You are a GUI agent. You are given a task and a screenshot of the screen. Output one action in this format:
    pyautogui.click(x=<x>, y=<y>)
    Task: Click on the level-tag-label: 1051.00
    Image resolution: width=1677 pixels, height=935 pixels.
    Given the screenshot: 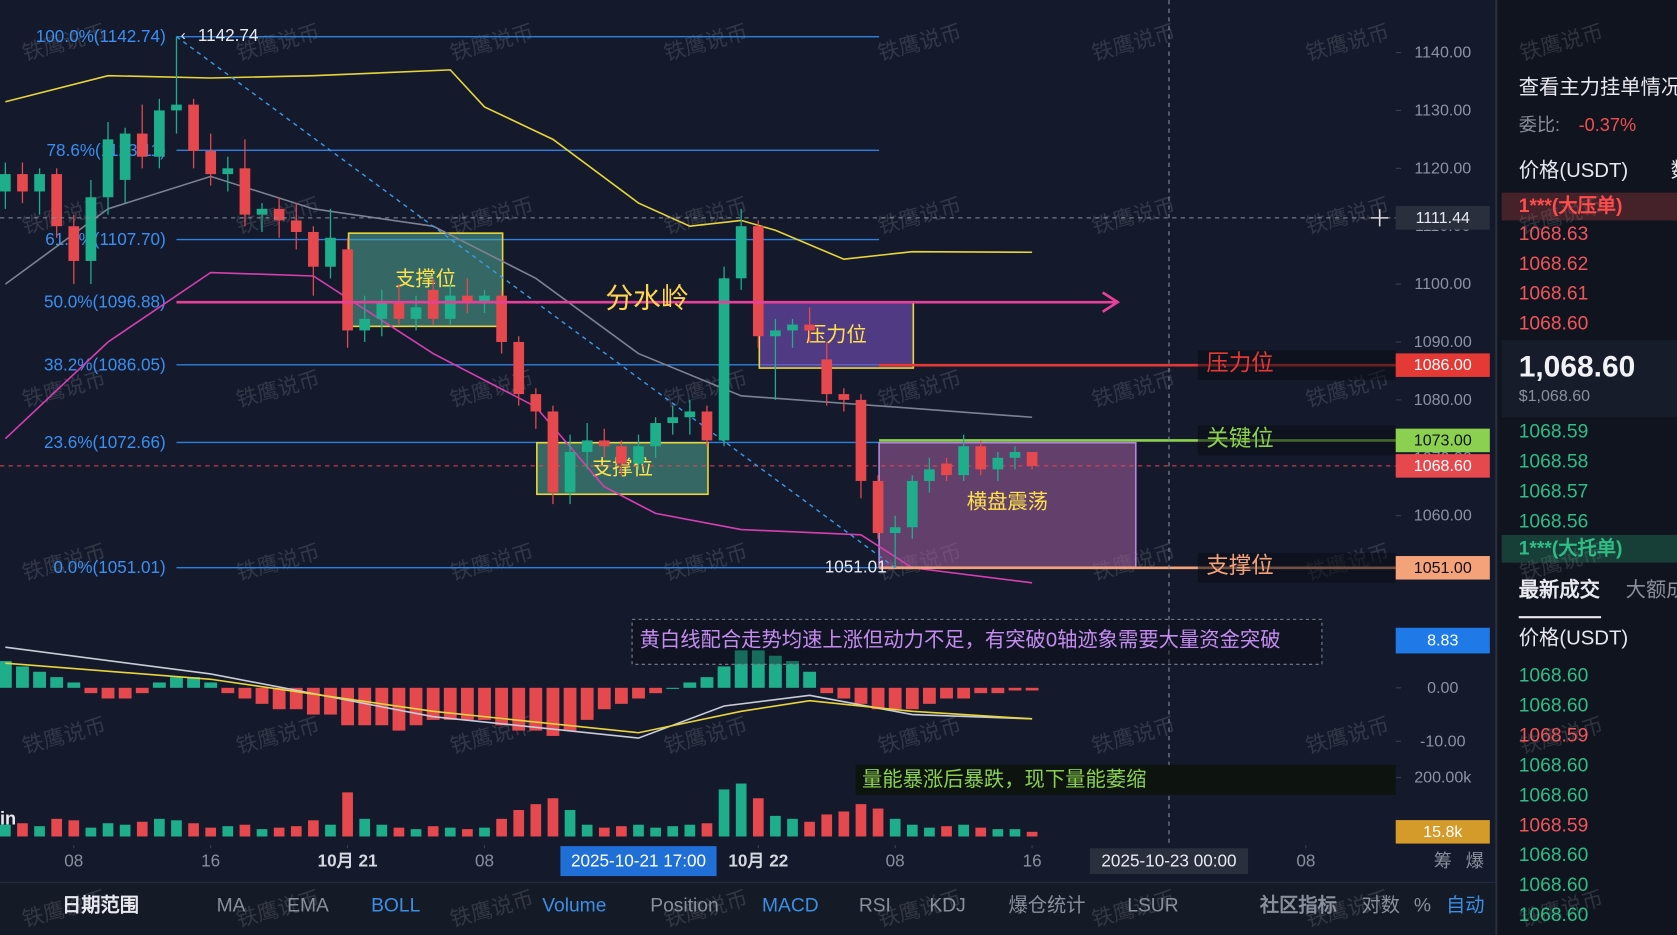 What is the action you would take?
    pyautogui.click(x=1443, y=568)
    